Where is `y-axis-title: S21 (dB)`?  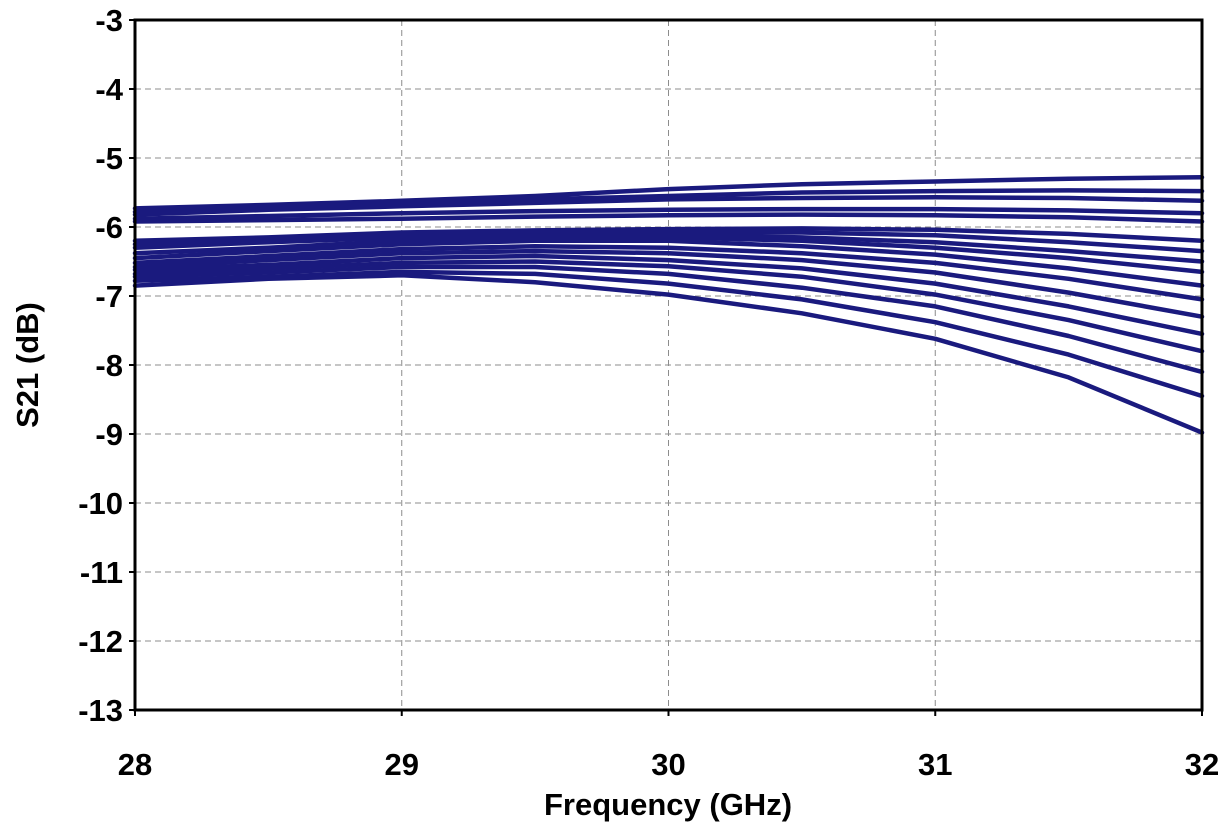 y-axis-title: S21 (dB) is located at coordinates (27, 365).